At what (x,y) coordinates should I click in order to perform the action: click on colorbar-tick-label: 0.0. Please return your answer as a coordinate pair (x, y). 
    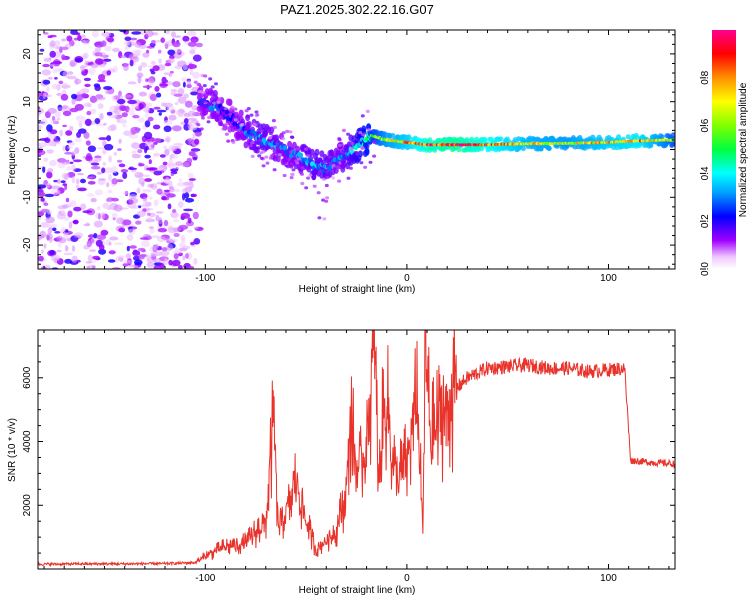
    Looking at the image, I should click on (705, 269).